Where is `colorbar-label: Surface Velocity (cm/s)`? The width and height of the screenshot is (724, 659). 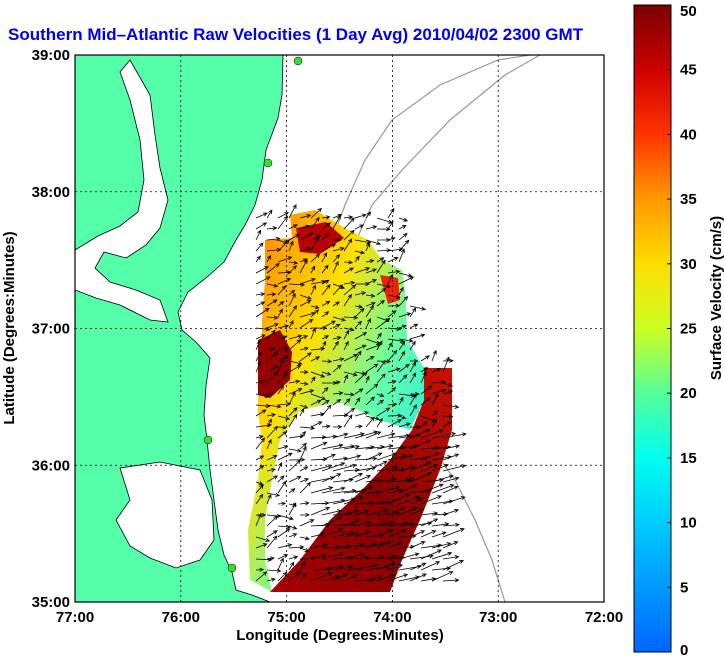
colorbar-label: Surface Velocity (cm/s) is located at coordinates (716, 298).